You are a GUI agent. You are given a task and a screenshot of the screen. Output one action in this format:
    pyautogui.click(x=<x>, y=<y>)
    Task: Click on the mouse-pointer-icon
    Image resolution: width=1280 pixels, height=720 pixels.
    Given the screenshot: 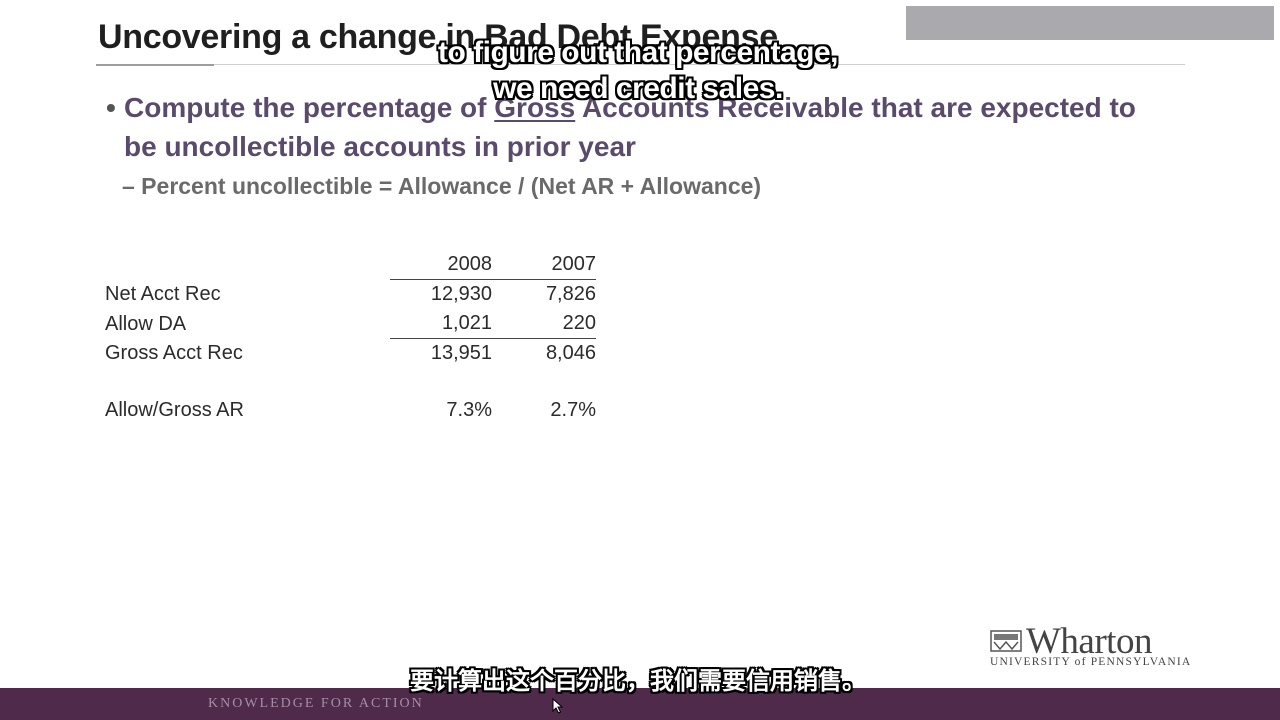 What is the action you would take?
    pyautogui.click(x=558, y=706)
    